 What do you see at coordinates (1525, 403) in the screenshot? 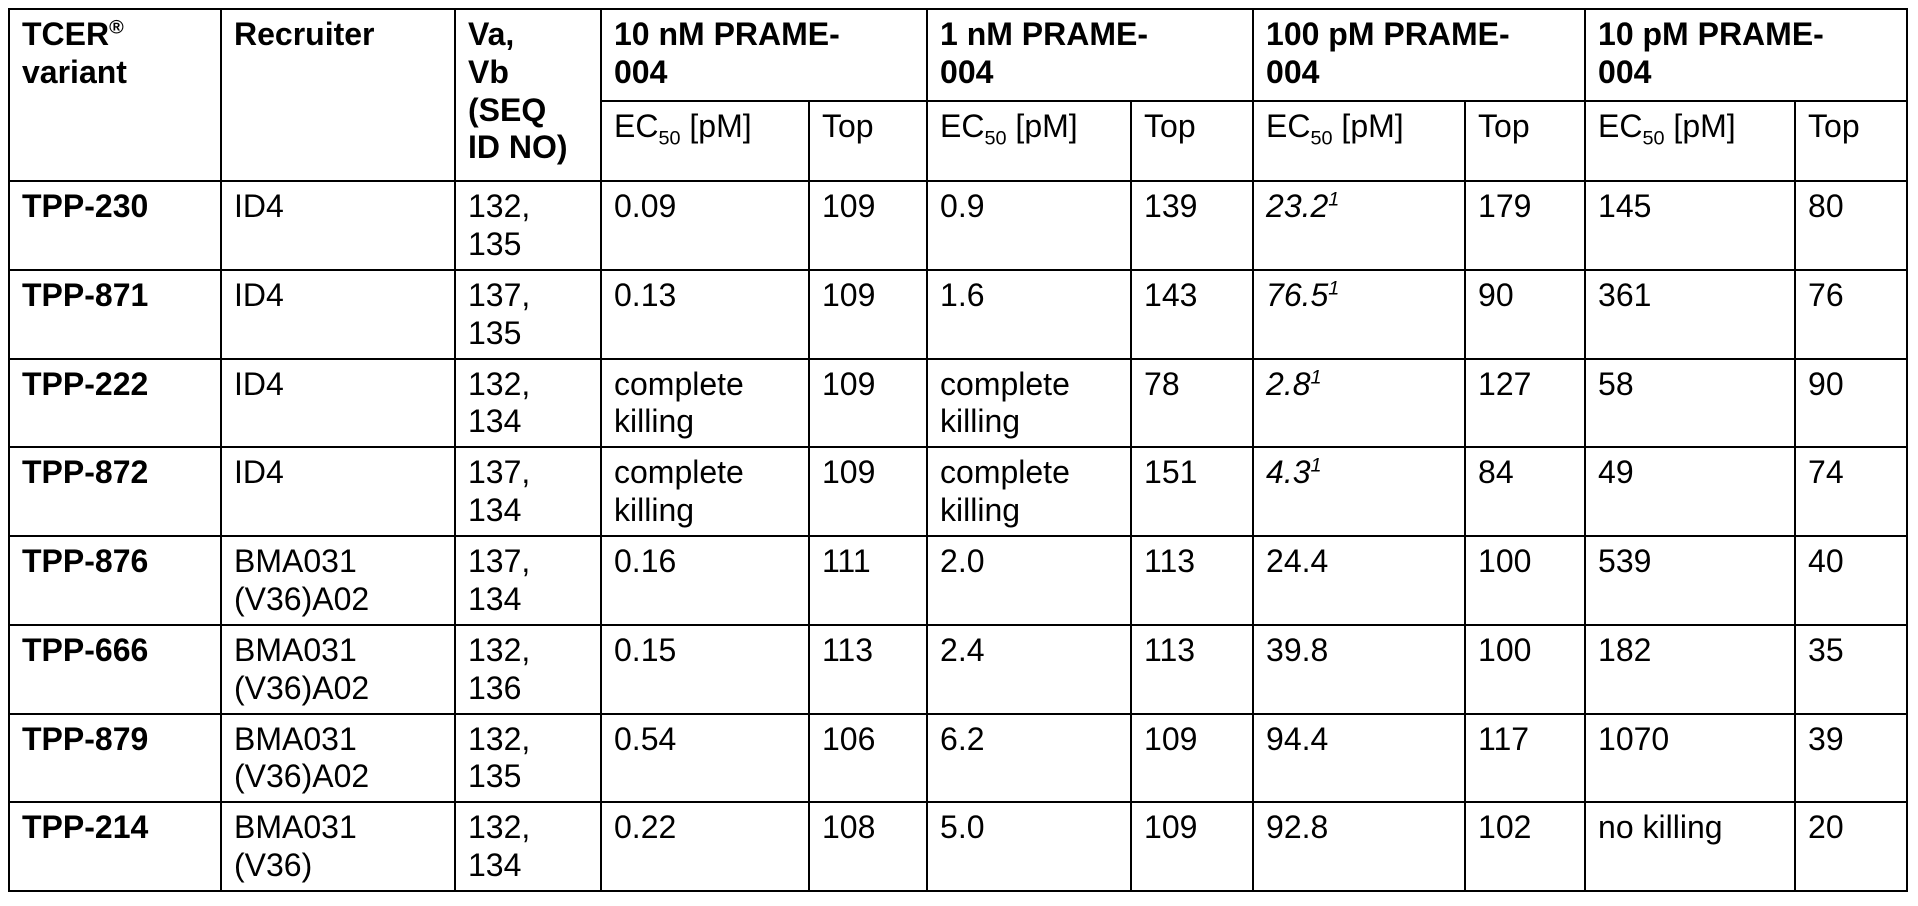
I see `cell-top-100pm: 127` at bounding box center [1525, 403].